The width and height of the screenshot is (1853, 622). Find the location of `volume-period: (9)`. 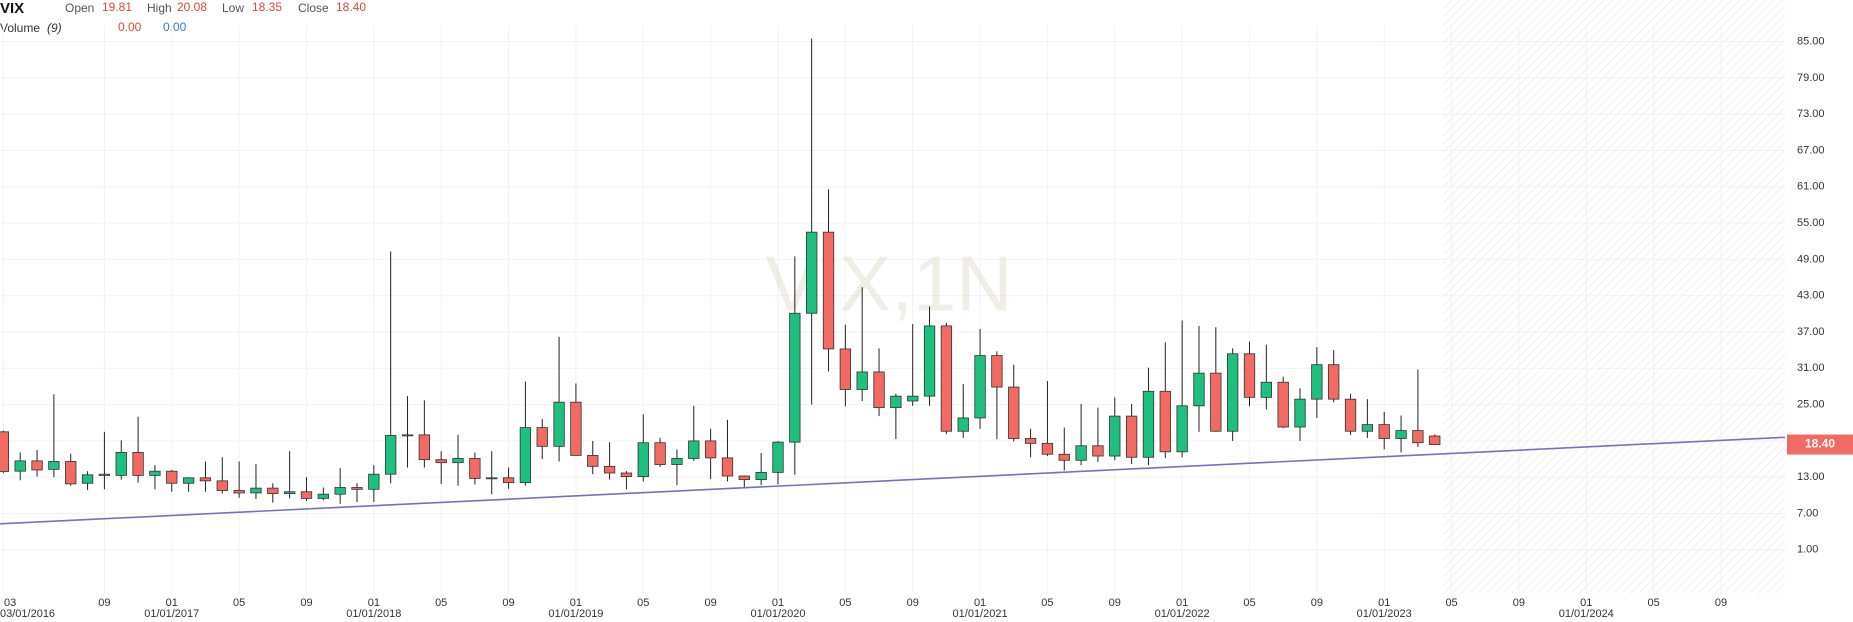

volume-period: (9) is located at coordinates (54, 28).